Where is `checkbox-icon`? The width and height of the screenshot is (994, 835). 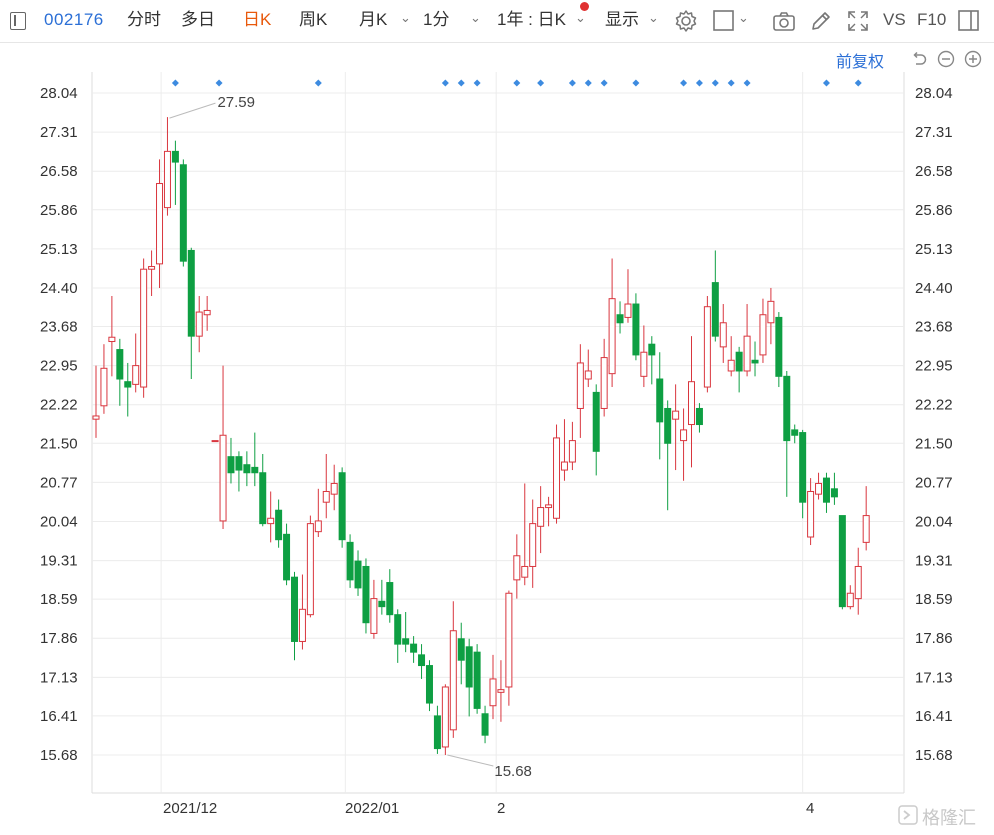 checkbox-icon is located at coordinates (724, 21).